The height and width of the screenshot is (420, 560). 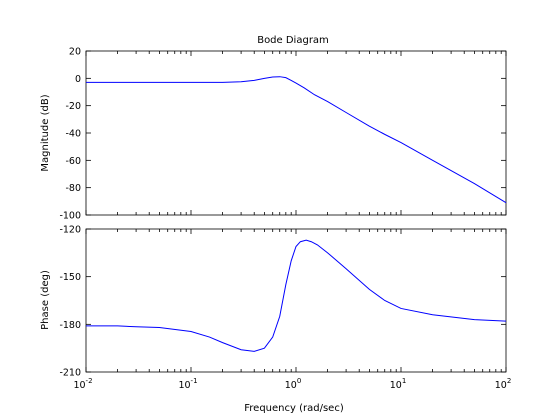 What do you see at coordinates (70, 373) in the screenshot?
I see `phase-ytick-label: -210` at bounding box center [70, 373].